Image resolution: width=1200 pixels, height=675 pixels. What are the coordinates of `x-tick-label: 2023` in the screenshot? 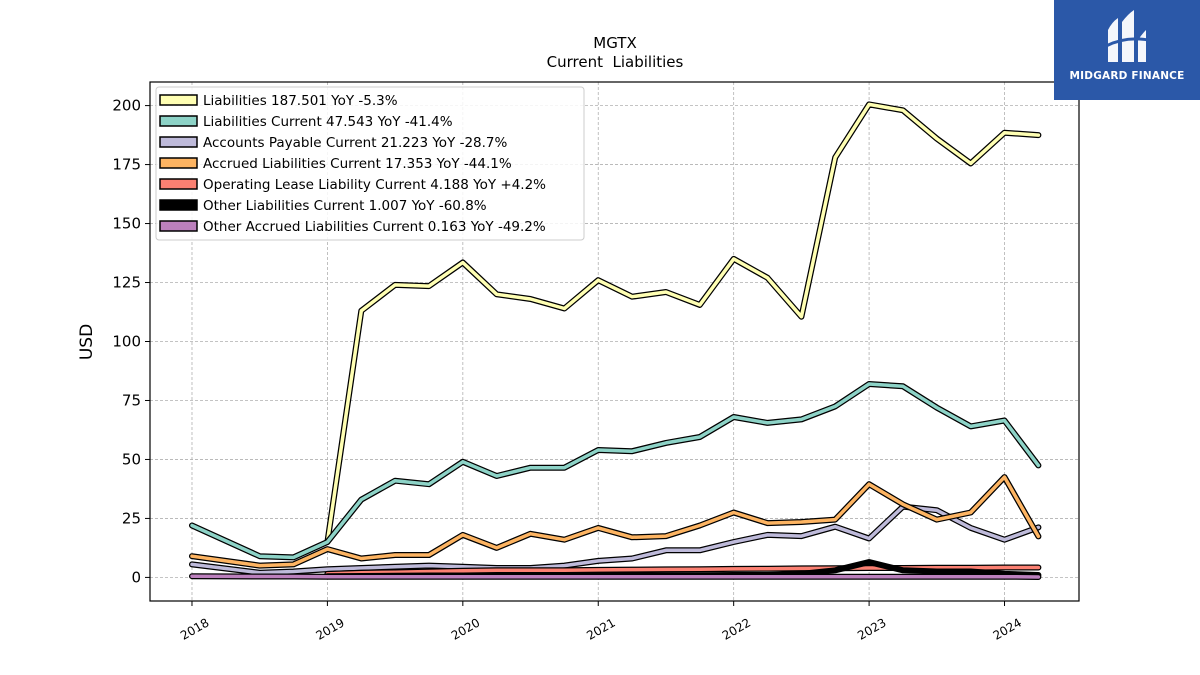 It's located at (871, 628).